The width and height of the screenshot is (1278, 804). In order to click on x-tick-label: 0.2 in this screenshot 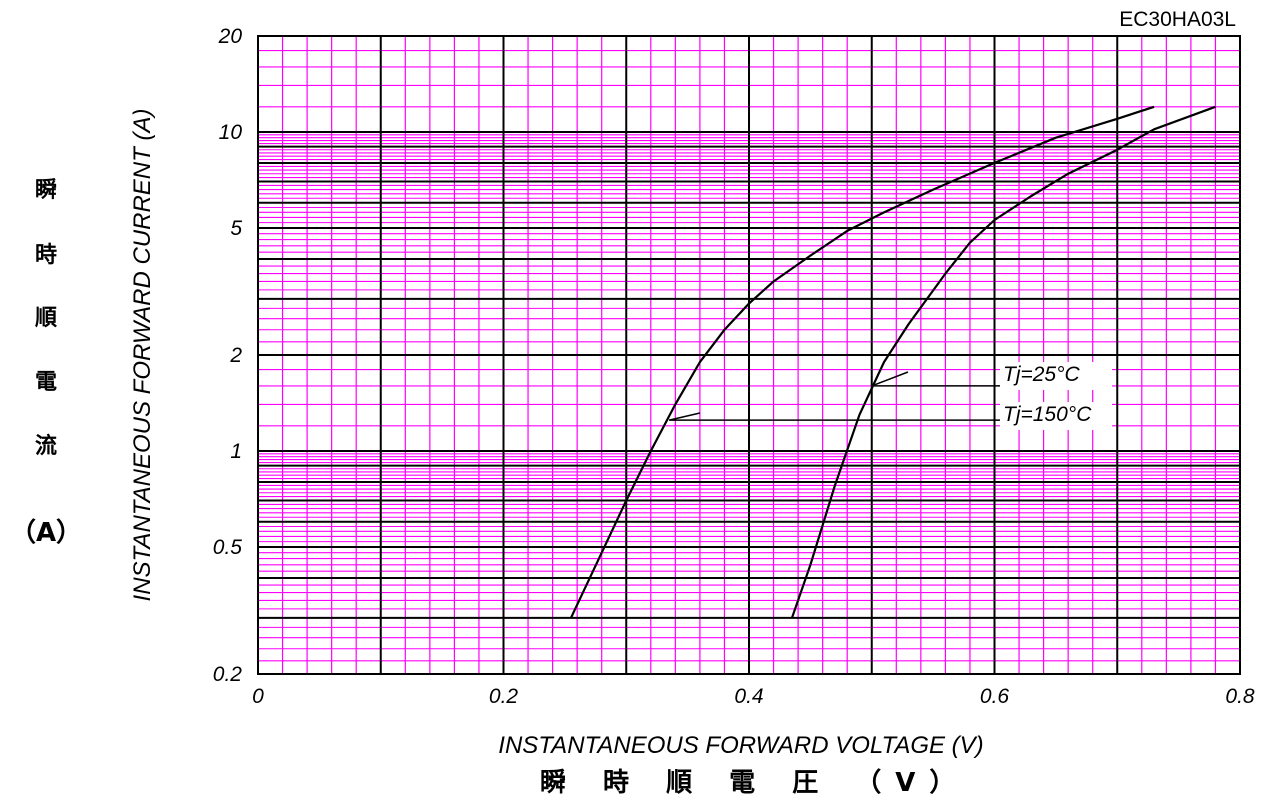, I will do `click(504, 696)`.